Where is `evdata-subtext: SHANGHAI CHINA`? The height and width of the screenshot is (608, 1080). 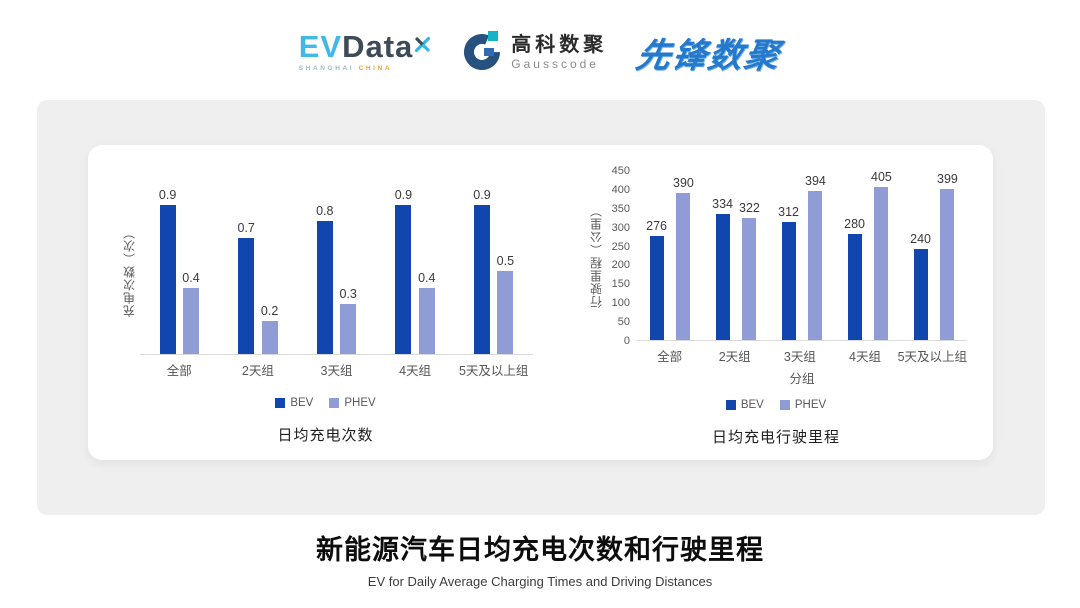
evdata-subtext: SHANGHAI CHINA is located at coordinates (365, 69).